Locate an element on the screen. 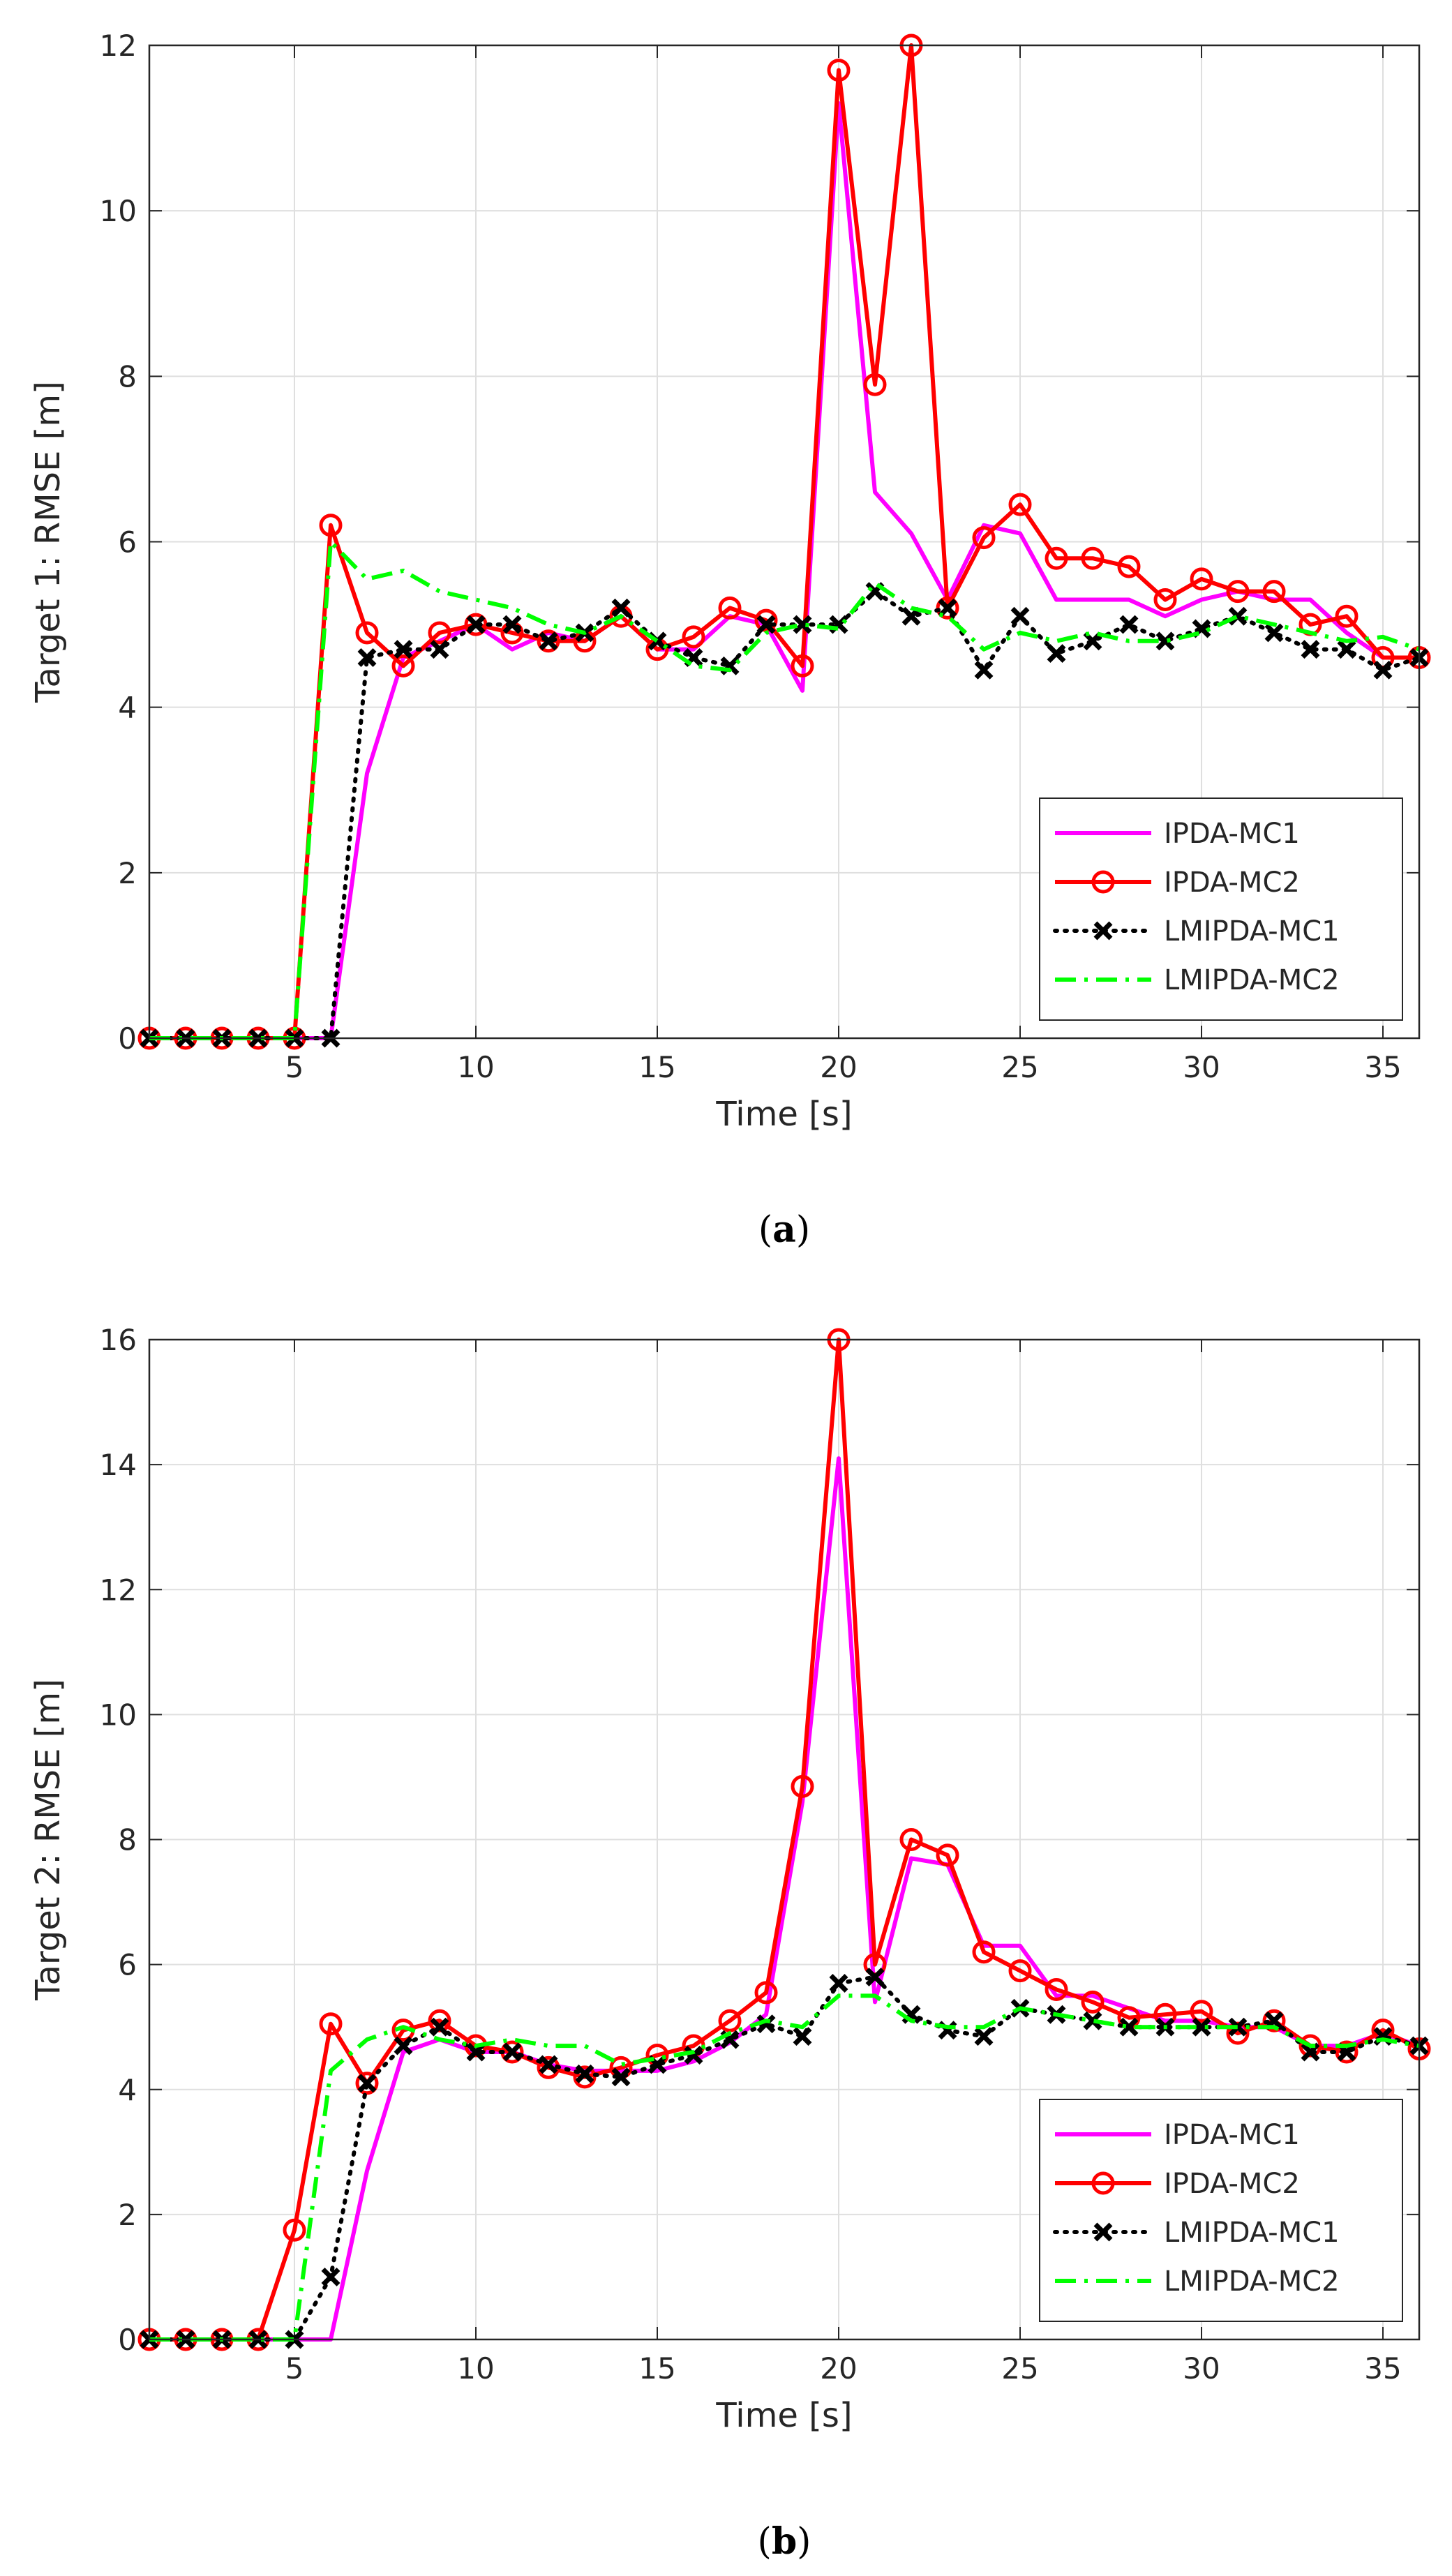  x-tick-label: 10 is located at coordinates (475, 1067).